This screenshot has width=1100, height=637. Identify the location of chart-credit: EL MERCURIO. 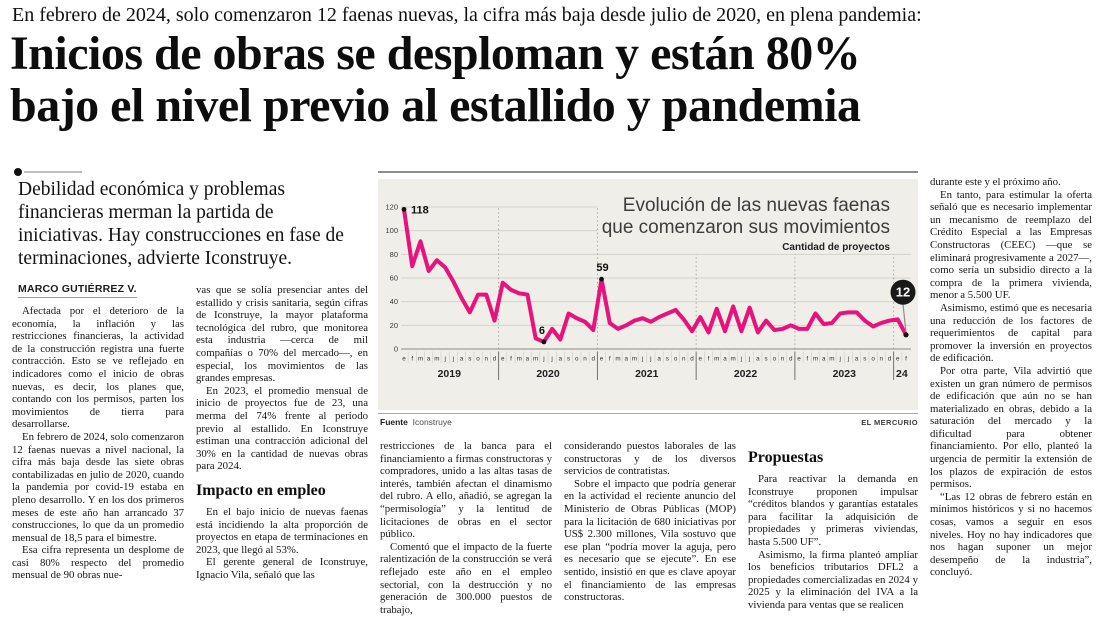
(889, 422).